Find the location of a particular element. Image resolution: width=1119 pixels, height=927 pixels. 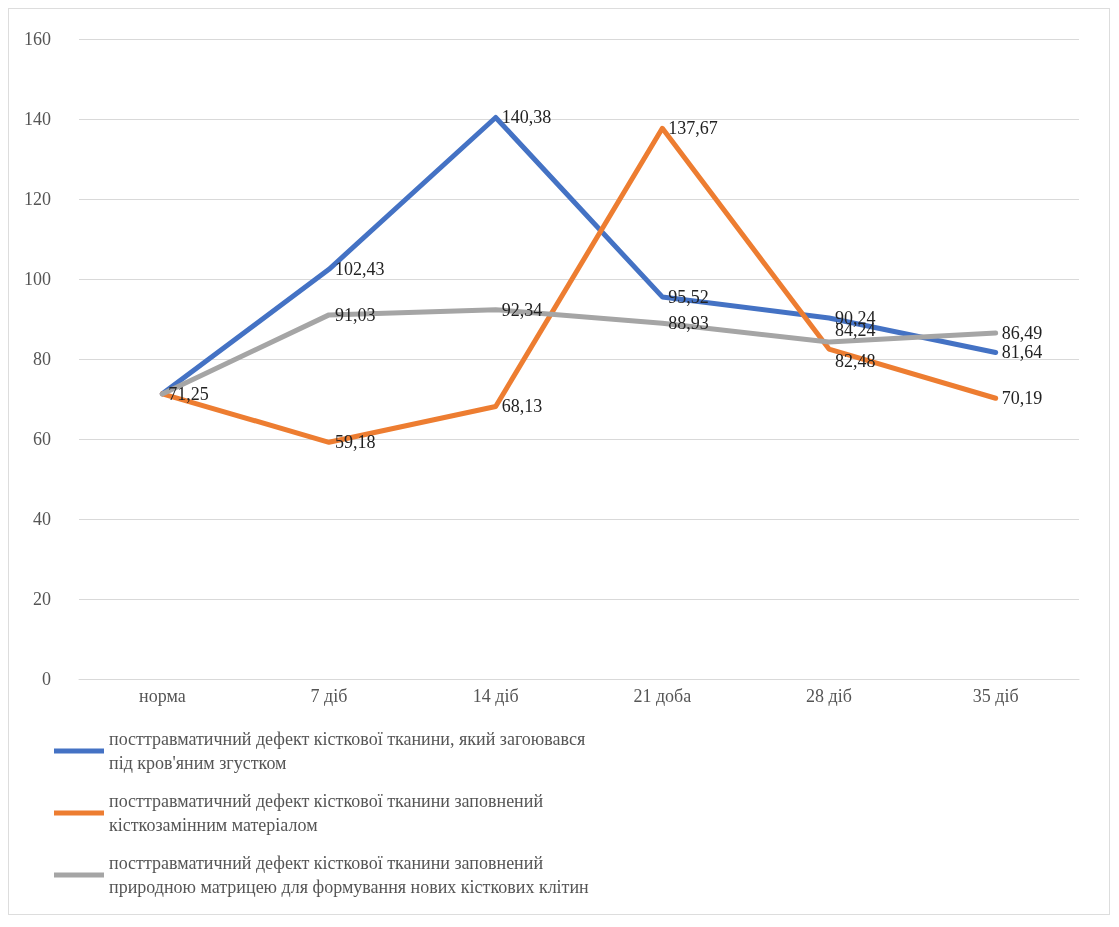

data-label: 92,34 is located at coordinates (522, 309).